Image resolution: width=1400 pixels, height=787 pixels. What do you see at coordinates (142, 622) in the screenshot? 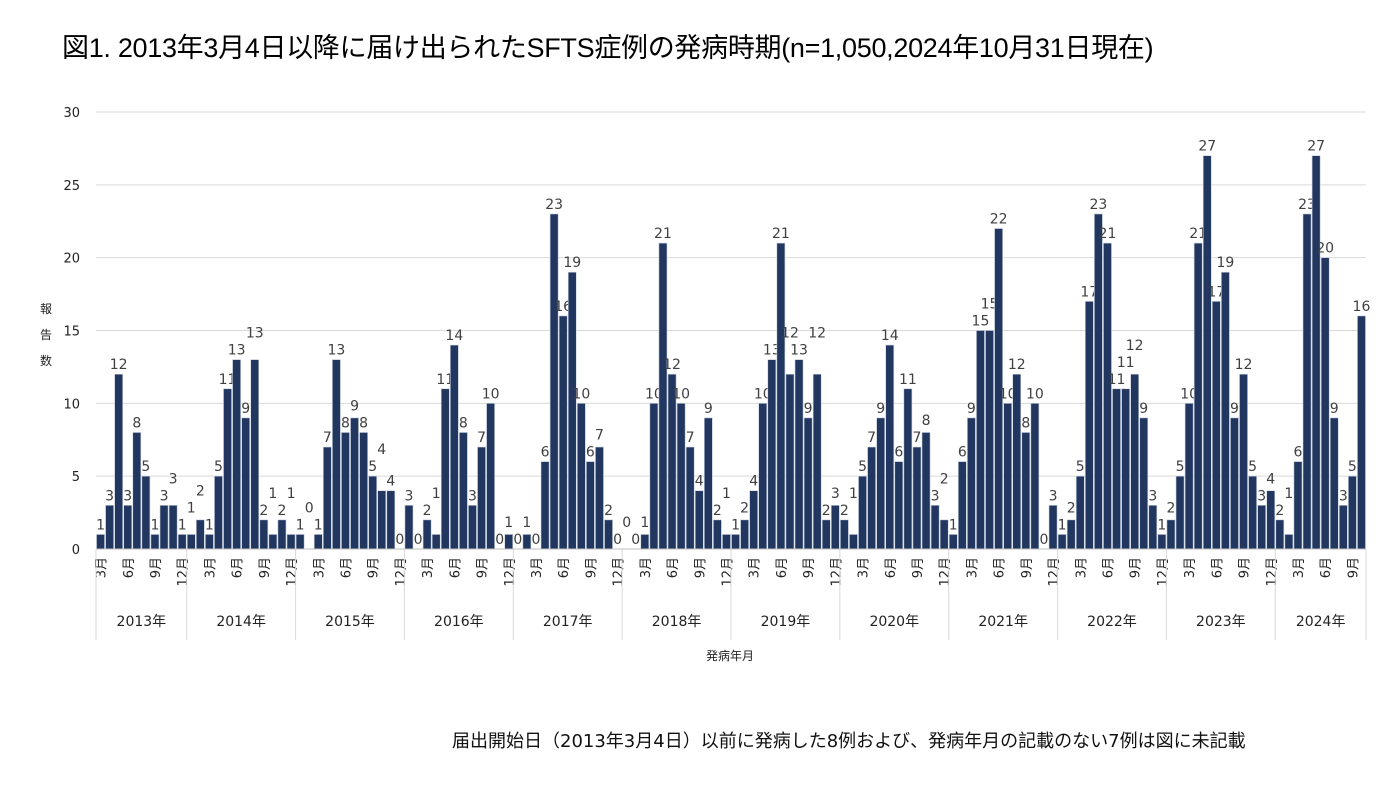
I see `year-label: 2013年` at bounding box center [142, 622].